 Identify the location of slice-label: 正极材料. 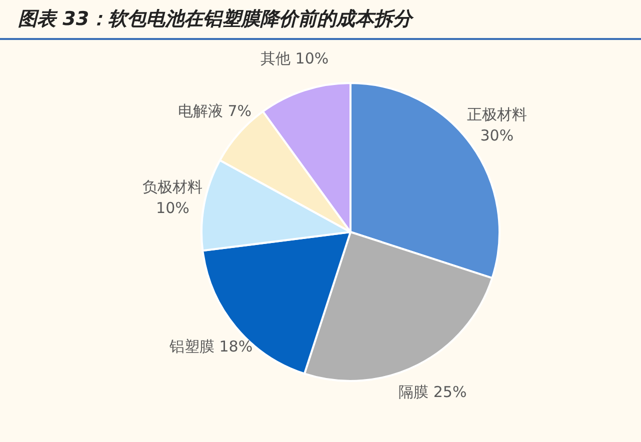
(496, 115).